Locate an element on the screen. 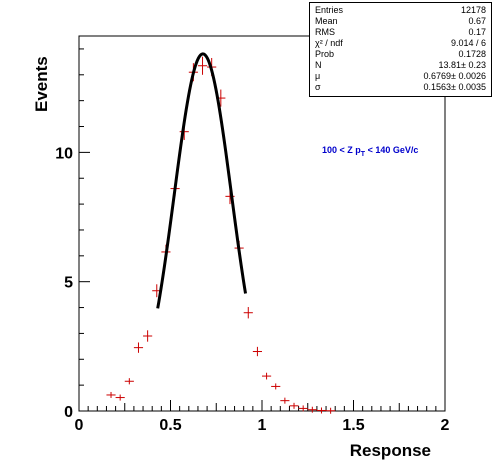  x-axis-label: Response is located at coordinates (390, 450).